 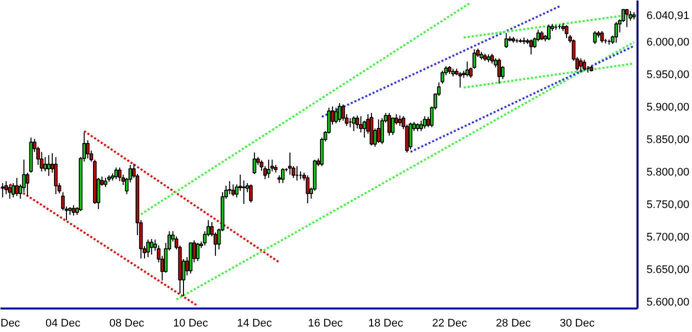 I want to click on y-tick-label: 5.600,00, so click(x=668, y=302).